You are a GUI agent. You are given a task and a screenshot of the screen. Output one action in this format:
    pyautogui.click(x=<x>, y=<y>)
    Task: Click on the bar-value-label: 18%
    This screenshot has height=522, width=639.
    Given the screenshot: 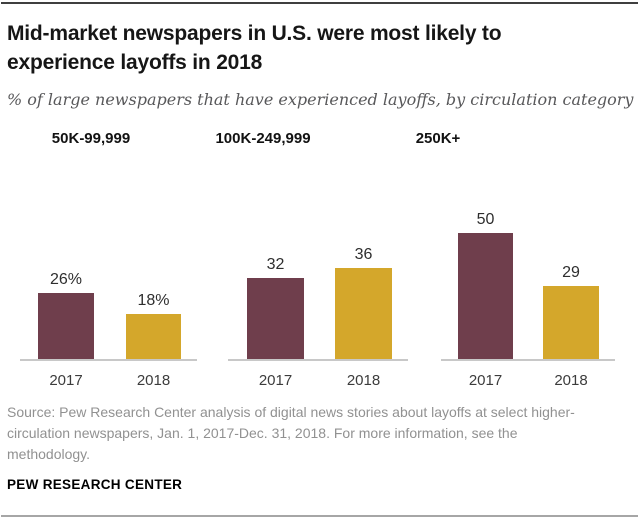 What is the action you would take?
    pyautogui.click(x=153, y=300)
    